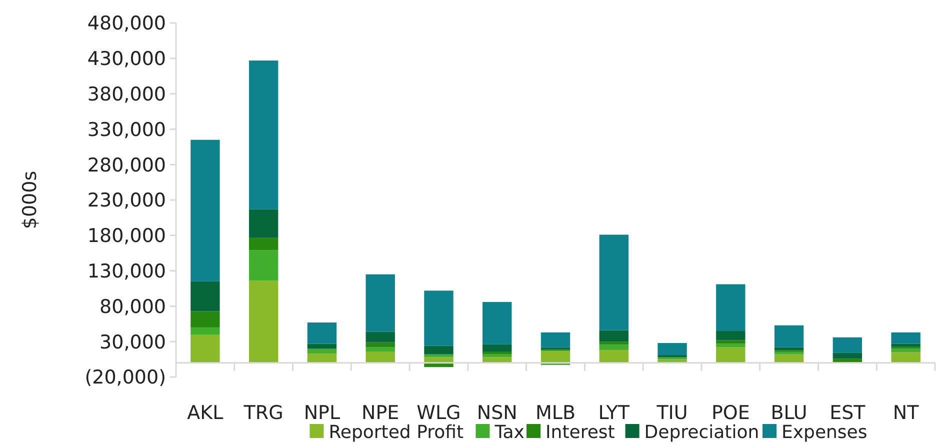  What do you see at coordinates (126, 236) in the screenshot?
I see `y-tick-label: 180,000` at bounding box center [126, 236].